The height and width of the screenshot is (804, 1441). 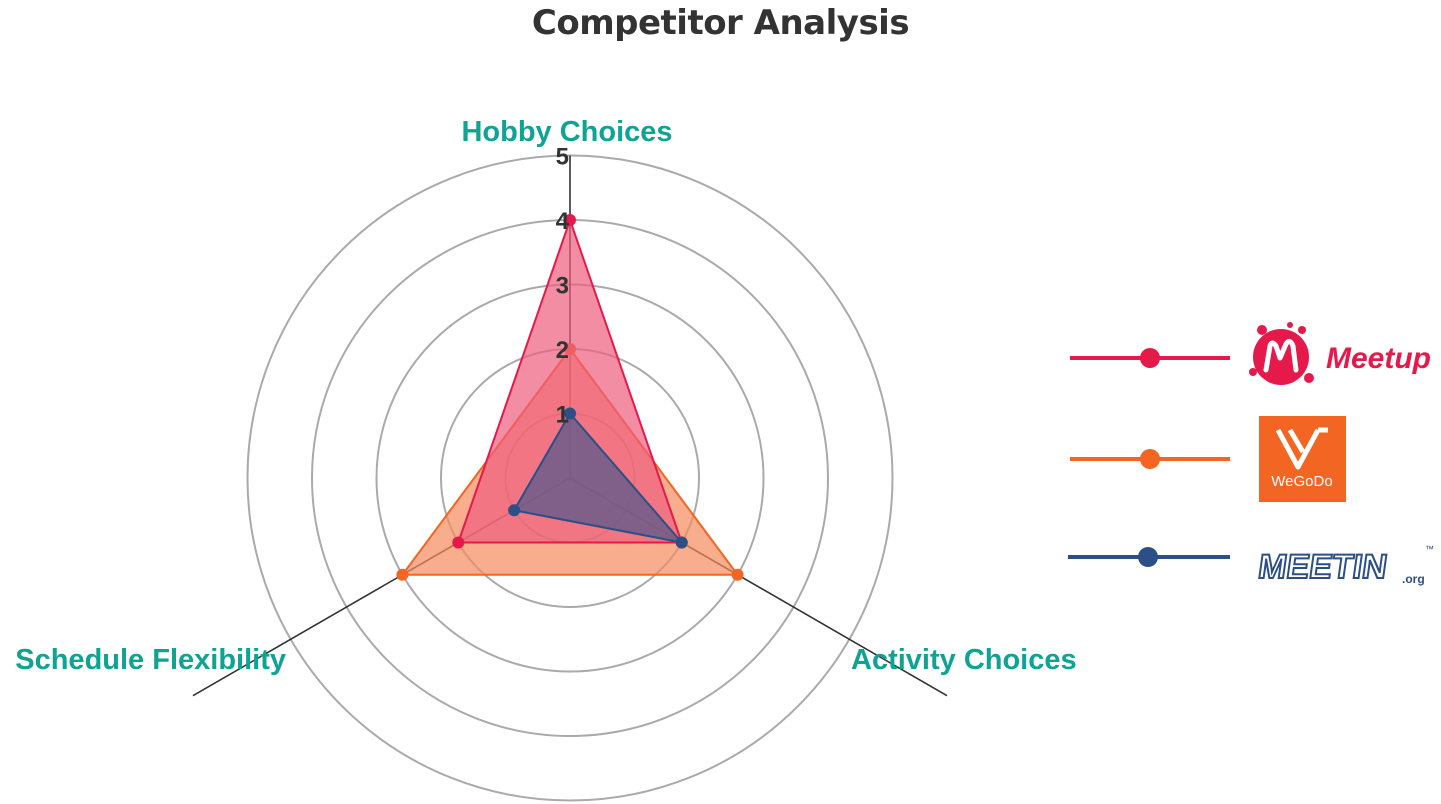 I want to click on series-area-meetin-org, so click(x=598, y=478).